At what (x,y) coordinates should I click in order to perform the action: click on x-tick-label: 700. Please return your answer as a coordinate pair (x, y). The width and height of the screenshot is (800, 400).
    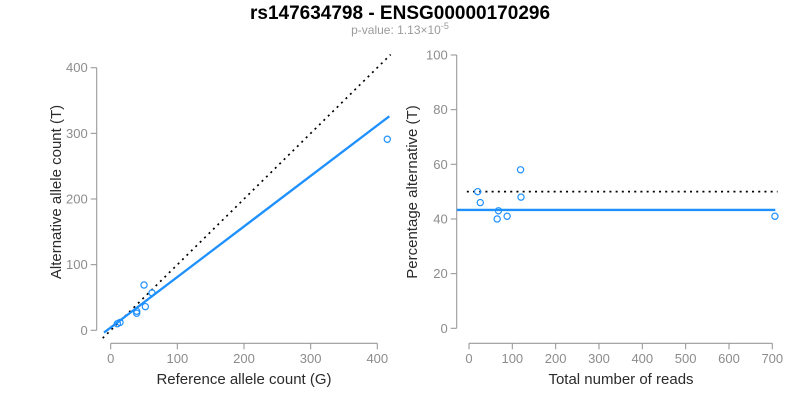
    Looking at the image, I should click on (772, 358).